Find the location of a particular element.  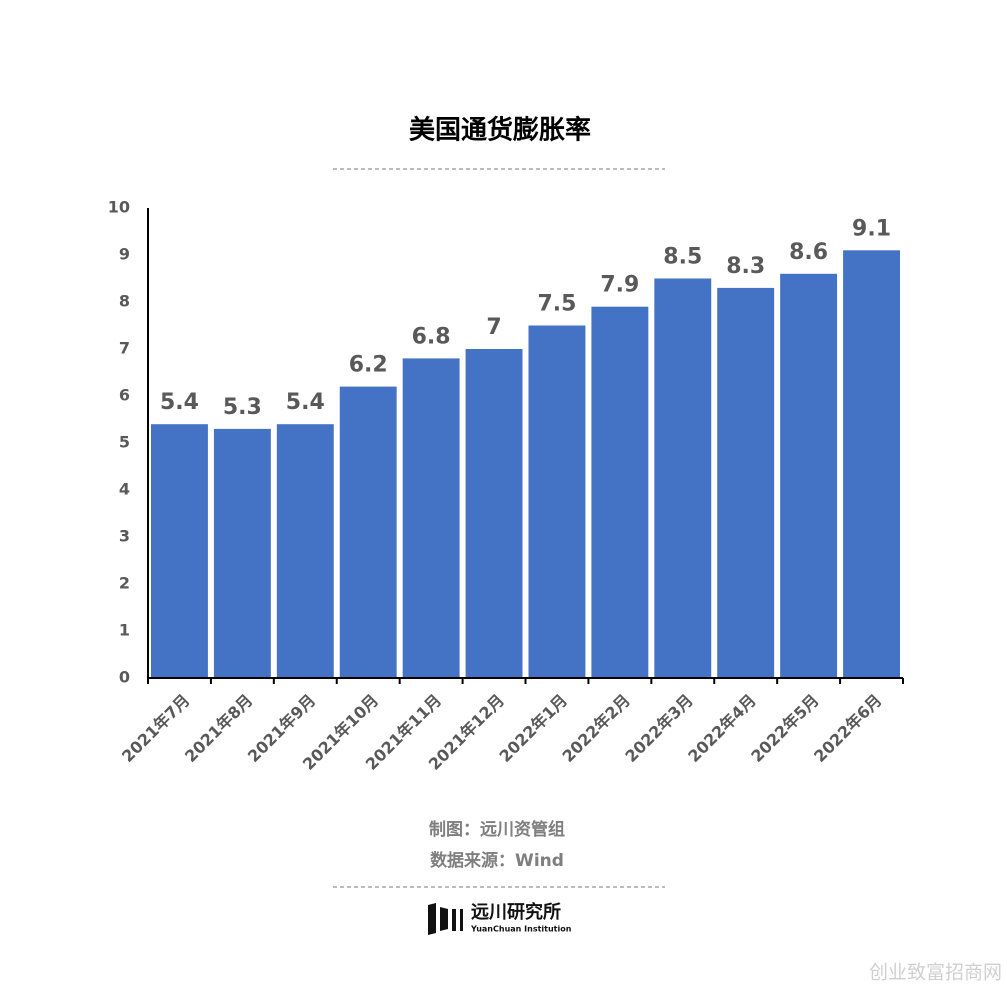

data-label: 5.3 is located at coordinates (242, 407).